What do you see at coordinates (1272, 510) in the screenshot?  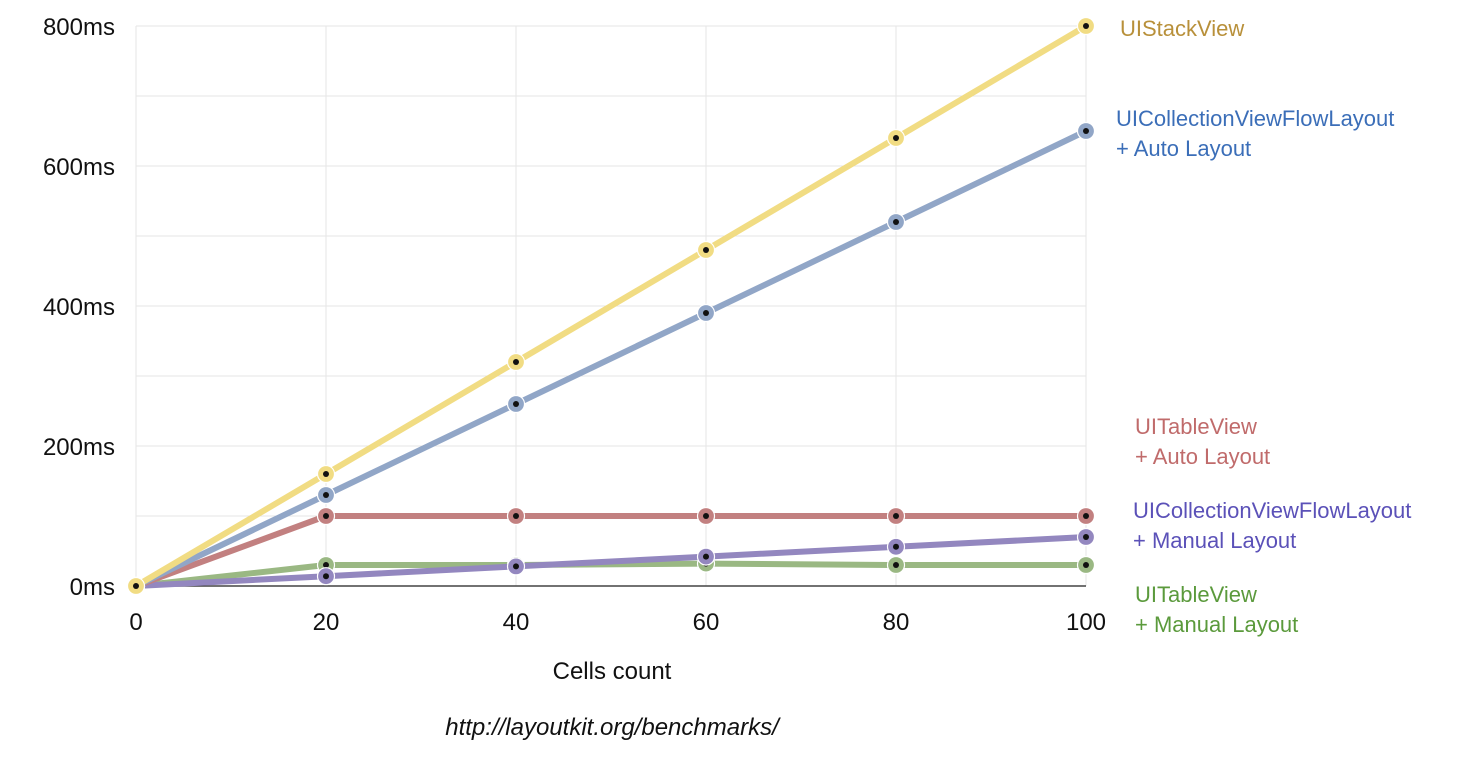 I see `series-label-1-line-0: UICollectionViewFlowLayout` at bounding box center [1272, 510].